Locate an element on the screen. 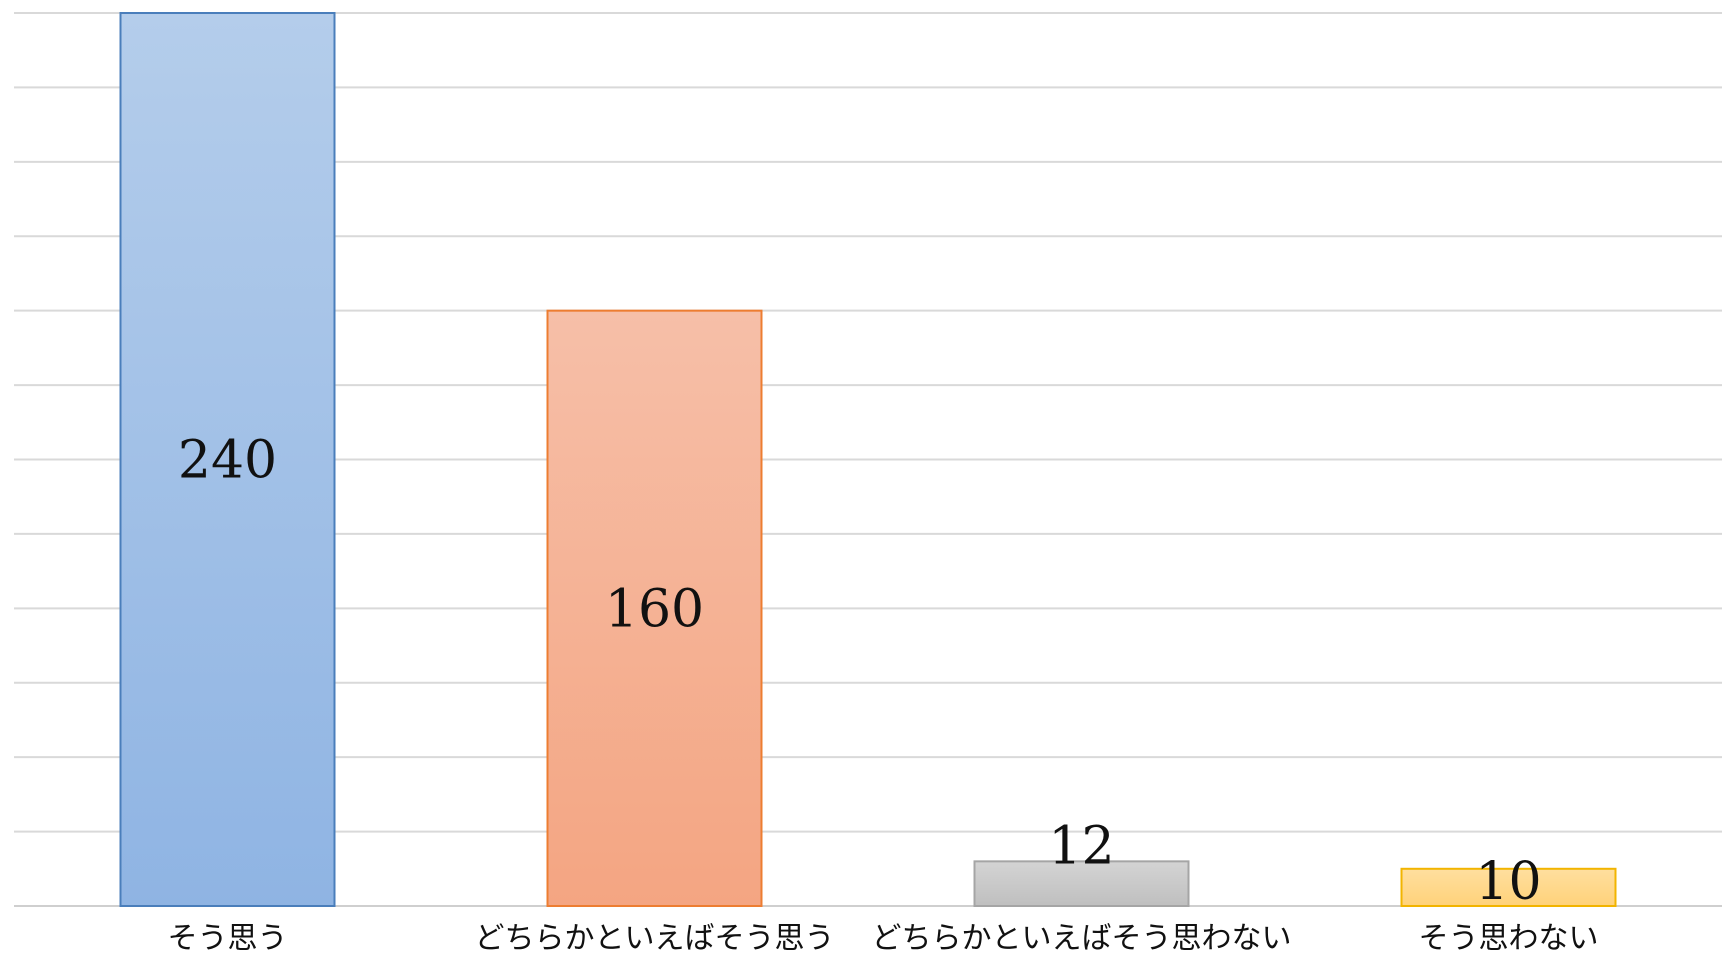 The width and height of the screenshot is (1724, 954). category-label-1: そう思う is located at coordinates (228, 937).